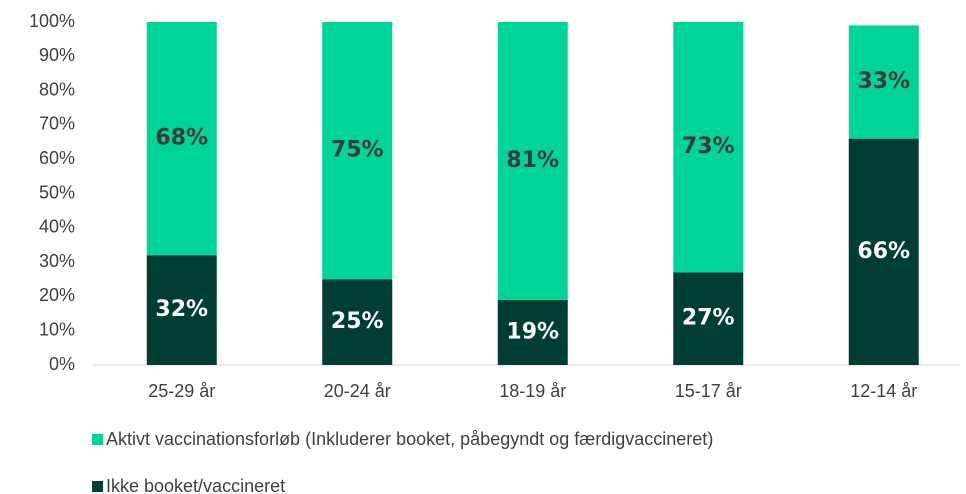  Describe the element at coordinates (57, 158) in the screenshot. I see `y-tick-label: 60%` at that location.